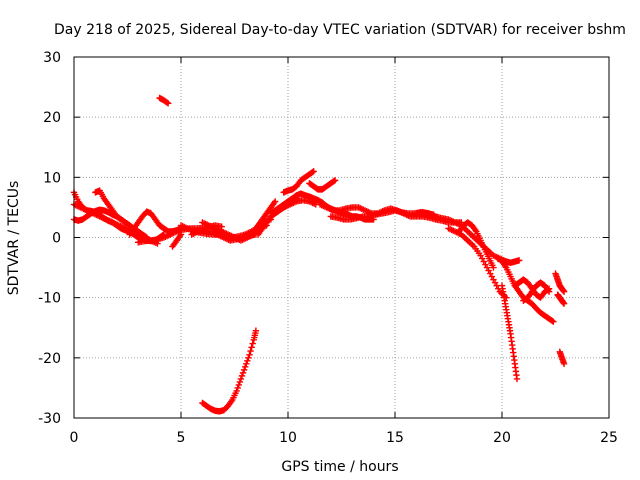 This screenshot has width=640, height=480. What do you see at coordinates (297, 205) in the screenshot?
I see `series-arc-r` at bounding box center [297, 205].